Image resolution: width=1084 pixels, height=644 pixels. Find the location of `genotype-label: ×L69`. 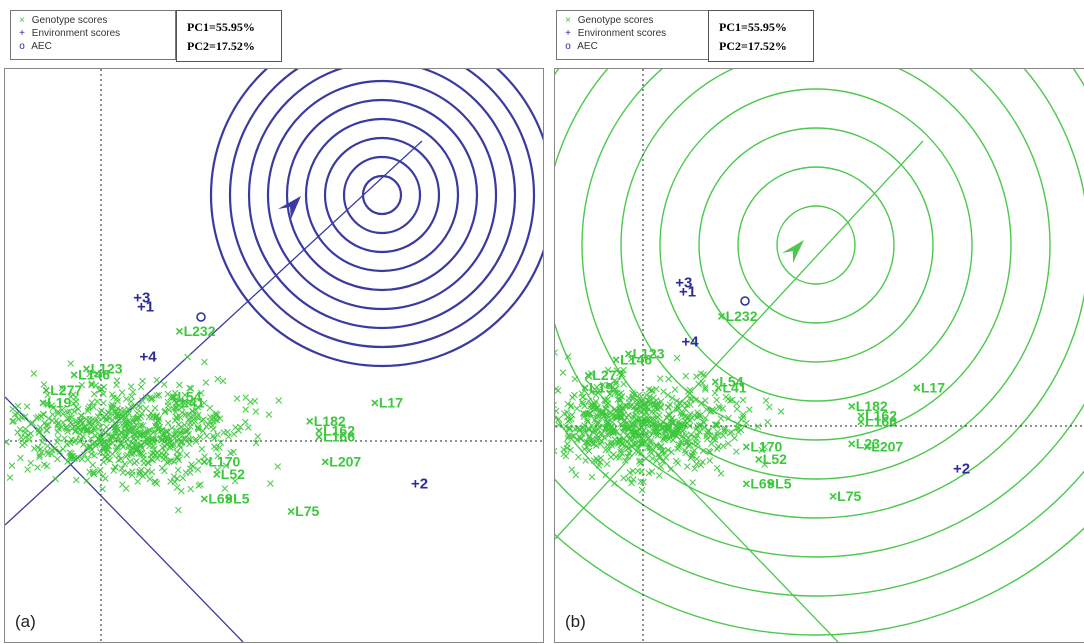

genotype-label: ×L69 is located at coordinates (758, 484).